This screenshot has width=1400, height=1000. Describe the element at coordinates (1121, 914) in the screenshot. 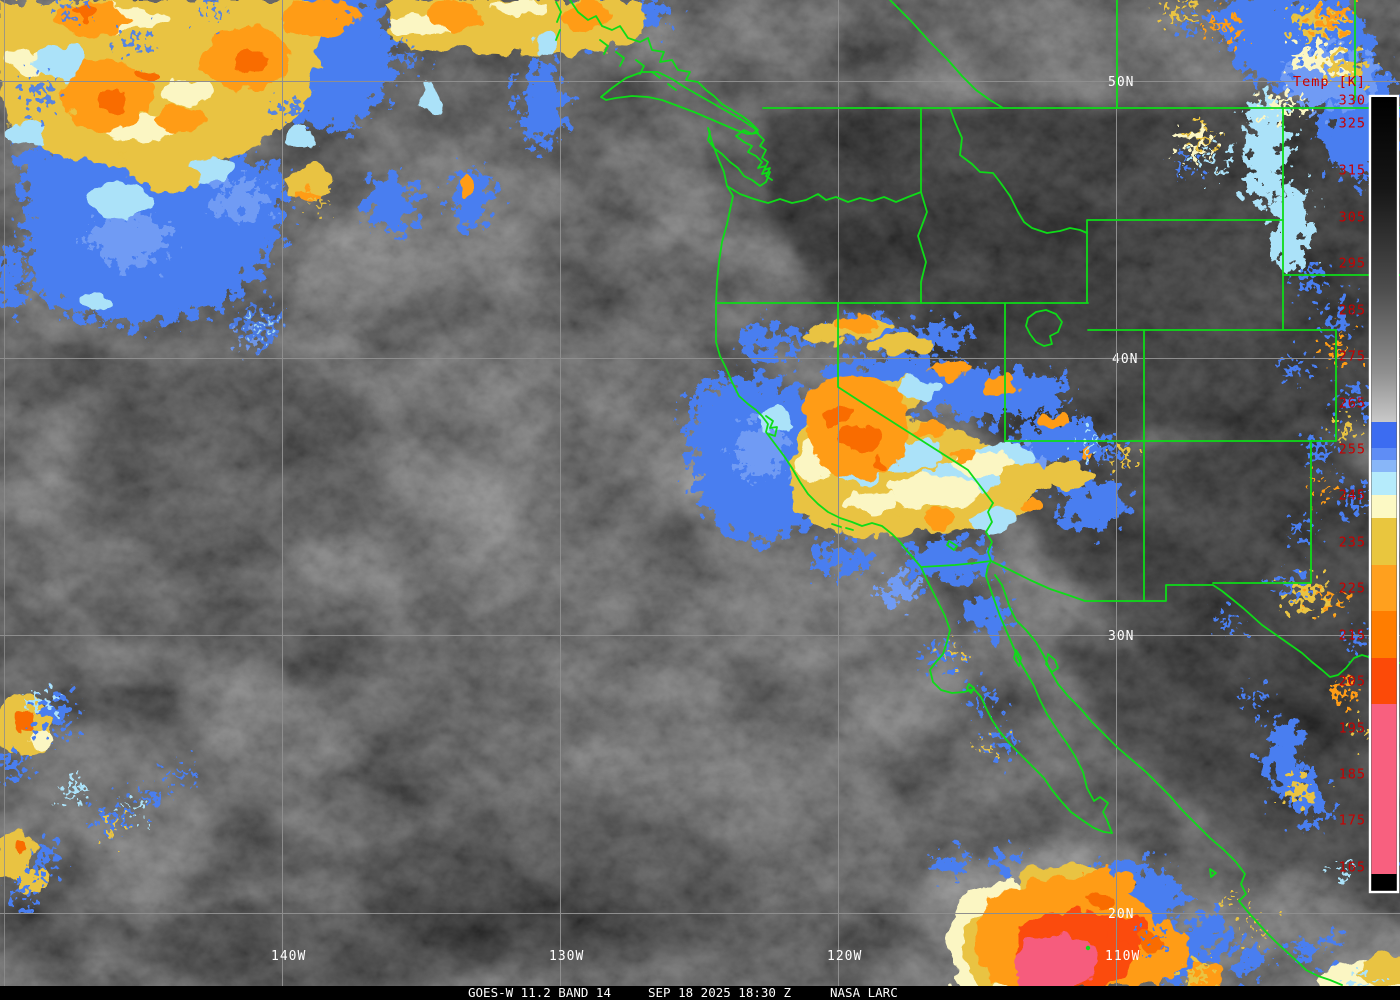

I see `latitude-label-20N: 20N` at that location.